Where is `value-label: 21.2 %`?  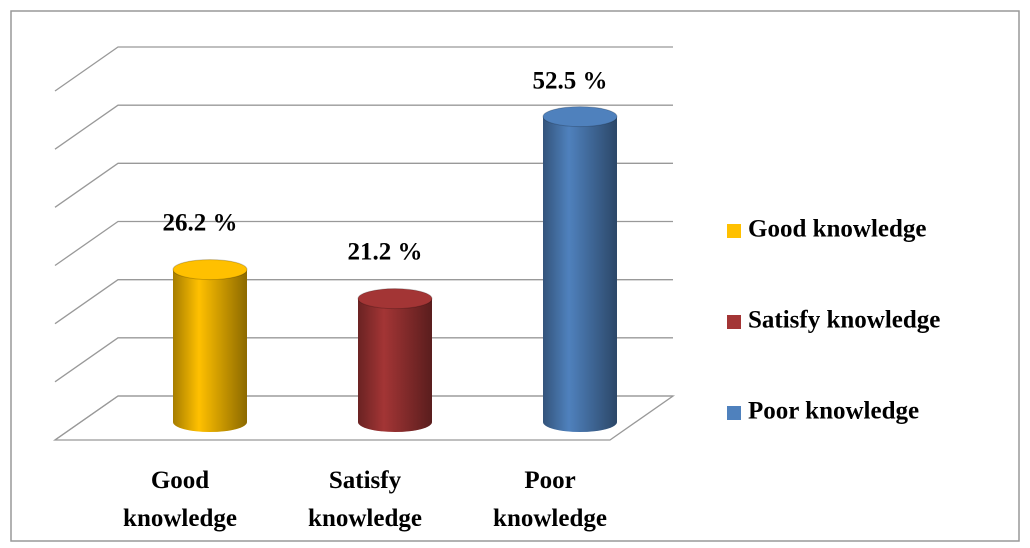 value-label: 21.2 % is located at coordinates (385, 251).